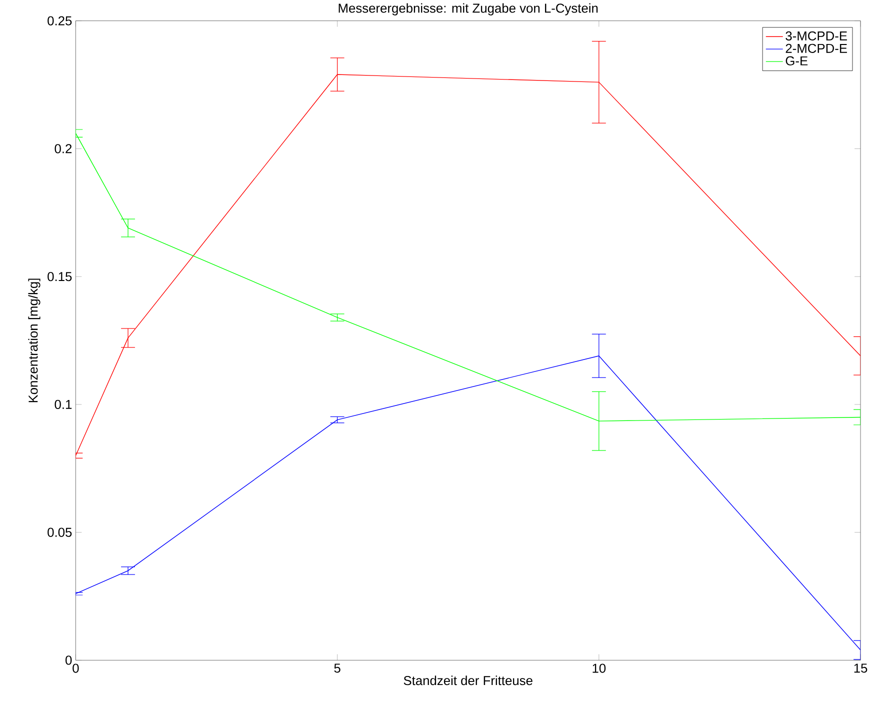 The image size is (871, 705). What do you see at coordinates (468, 9) in the screenshot?
I see `chart-title: Messerergebnisse: mit Zugabe von L-Cystein` at bounding box center [468, 9].